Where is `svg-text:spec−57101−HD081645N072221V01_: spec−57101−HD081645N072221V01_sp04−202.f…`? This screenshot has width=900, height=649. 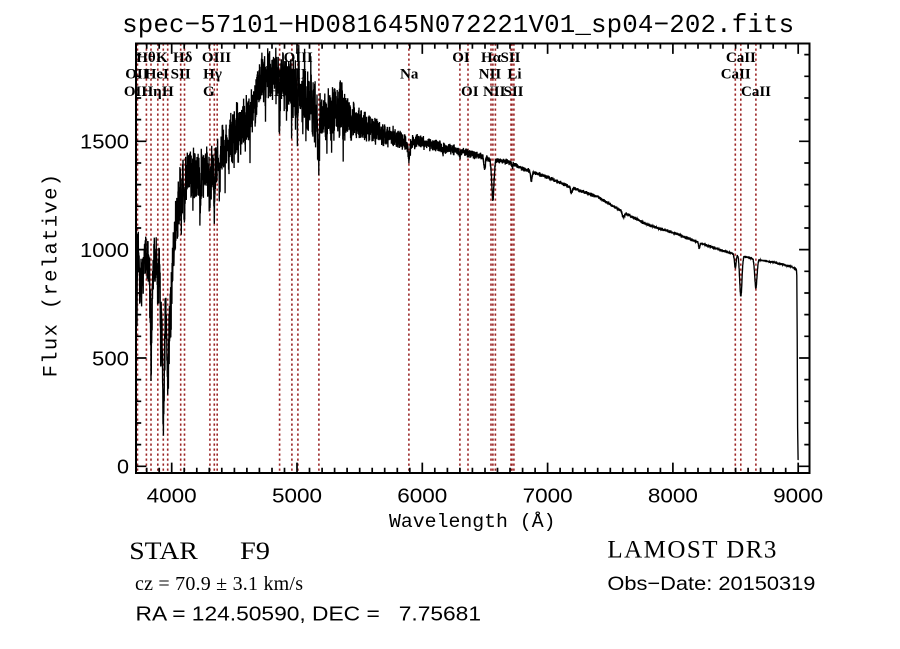
svg-text:spec−57101−HD081645N072221V01_: spec−57101−HD081645N072221V01_sp04−202.f… is located at coordinates (458, 25).